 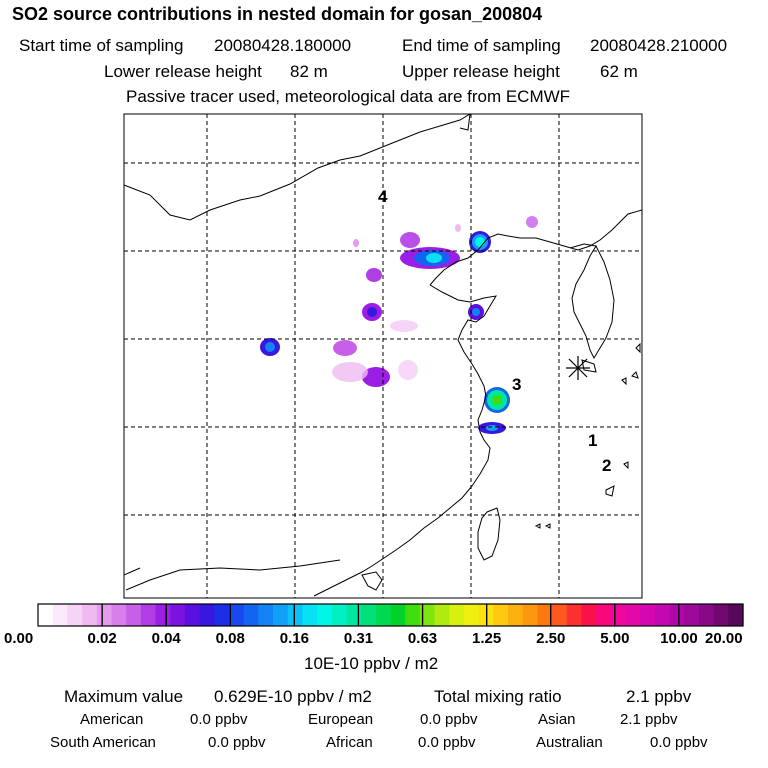 I want to click on colorbar-tick-label: 0.04, so click(x=166, y=638).